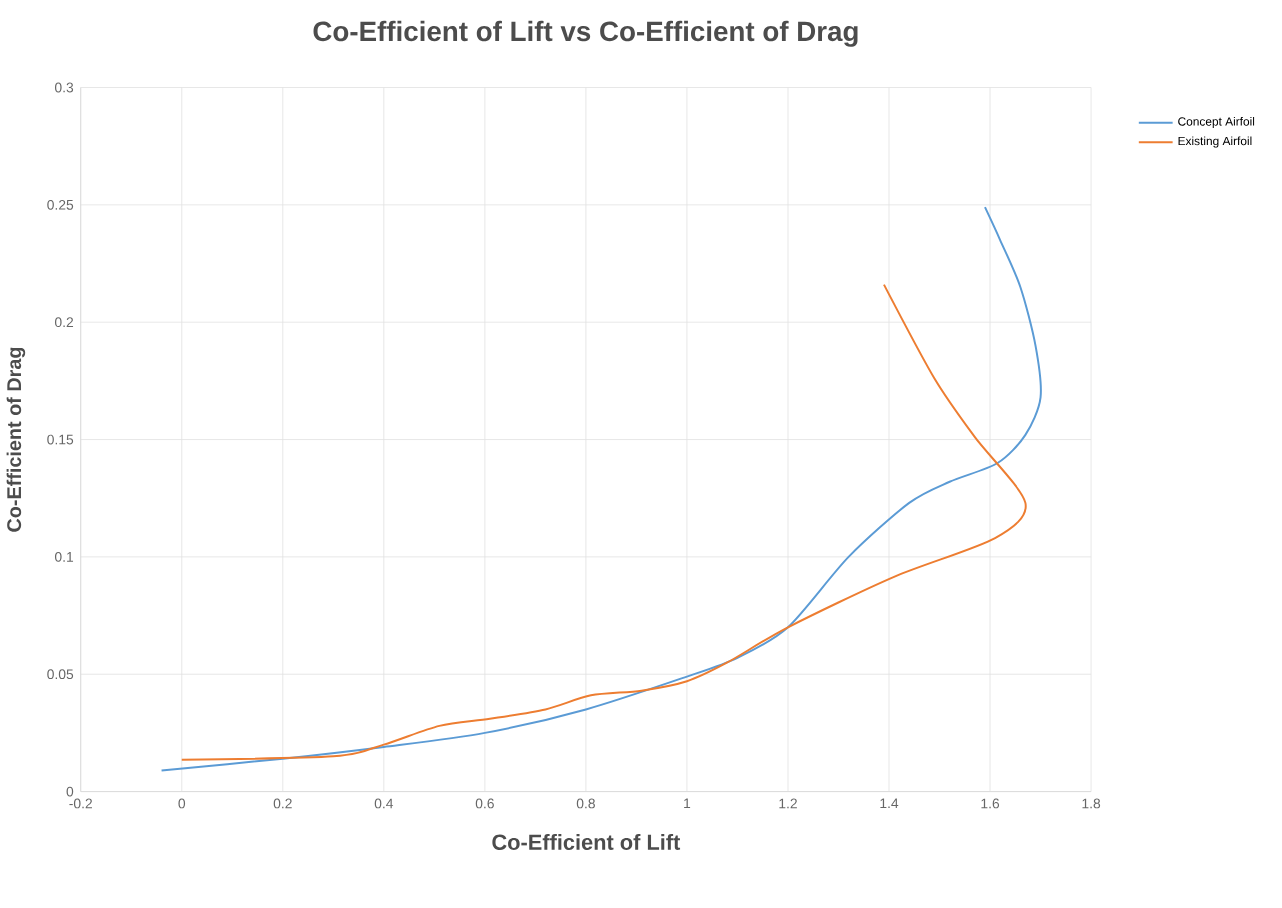  I want to click on chart-title: Co-Efficient of Lift vs Co-Efficient of Drag, so click(585, 33).